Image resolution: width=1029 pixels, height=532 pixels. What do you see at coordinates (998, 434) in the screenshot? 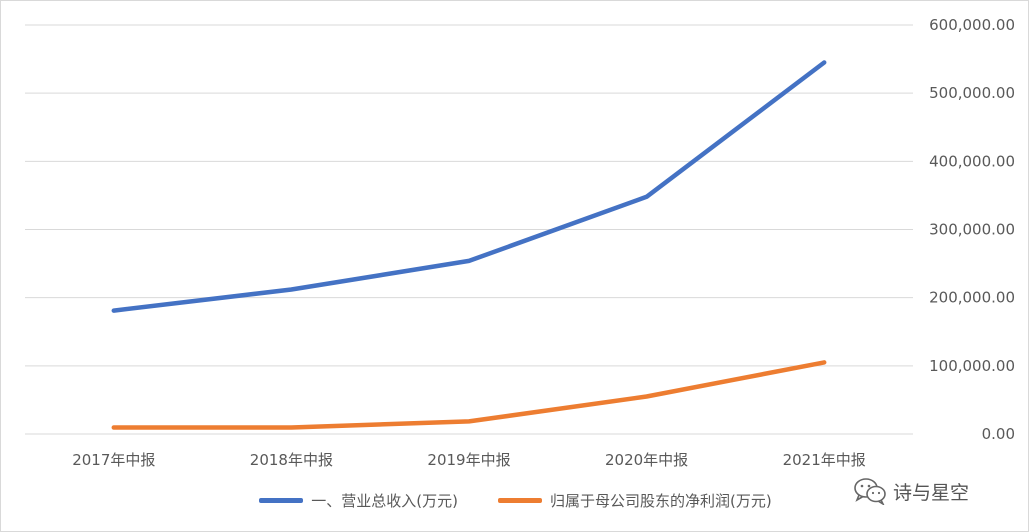
I see `y-tick-label: 0.00` at bounding box center [998, 434].